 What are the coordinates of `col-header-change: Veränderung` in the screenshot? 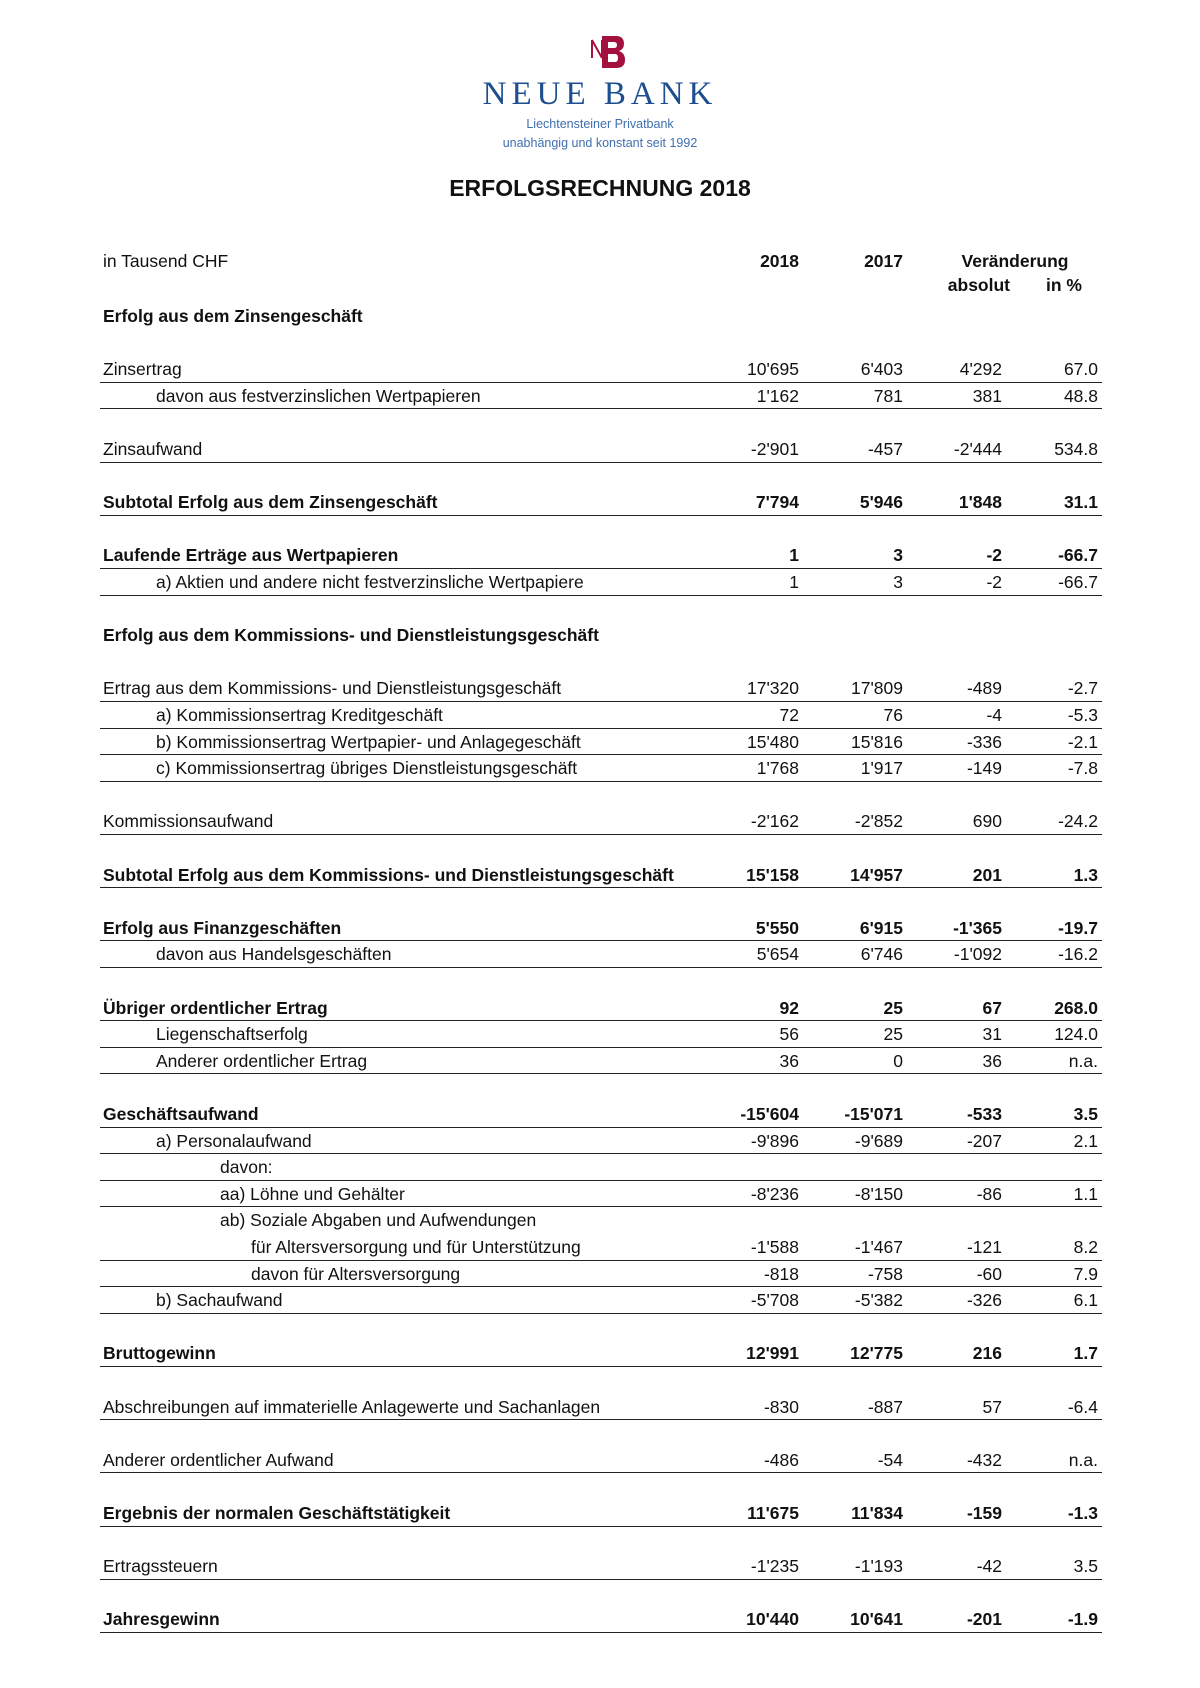 It's located at (1015, 261).